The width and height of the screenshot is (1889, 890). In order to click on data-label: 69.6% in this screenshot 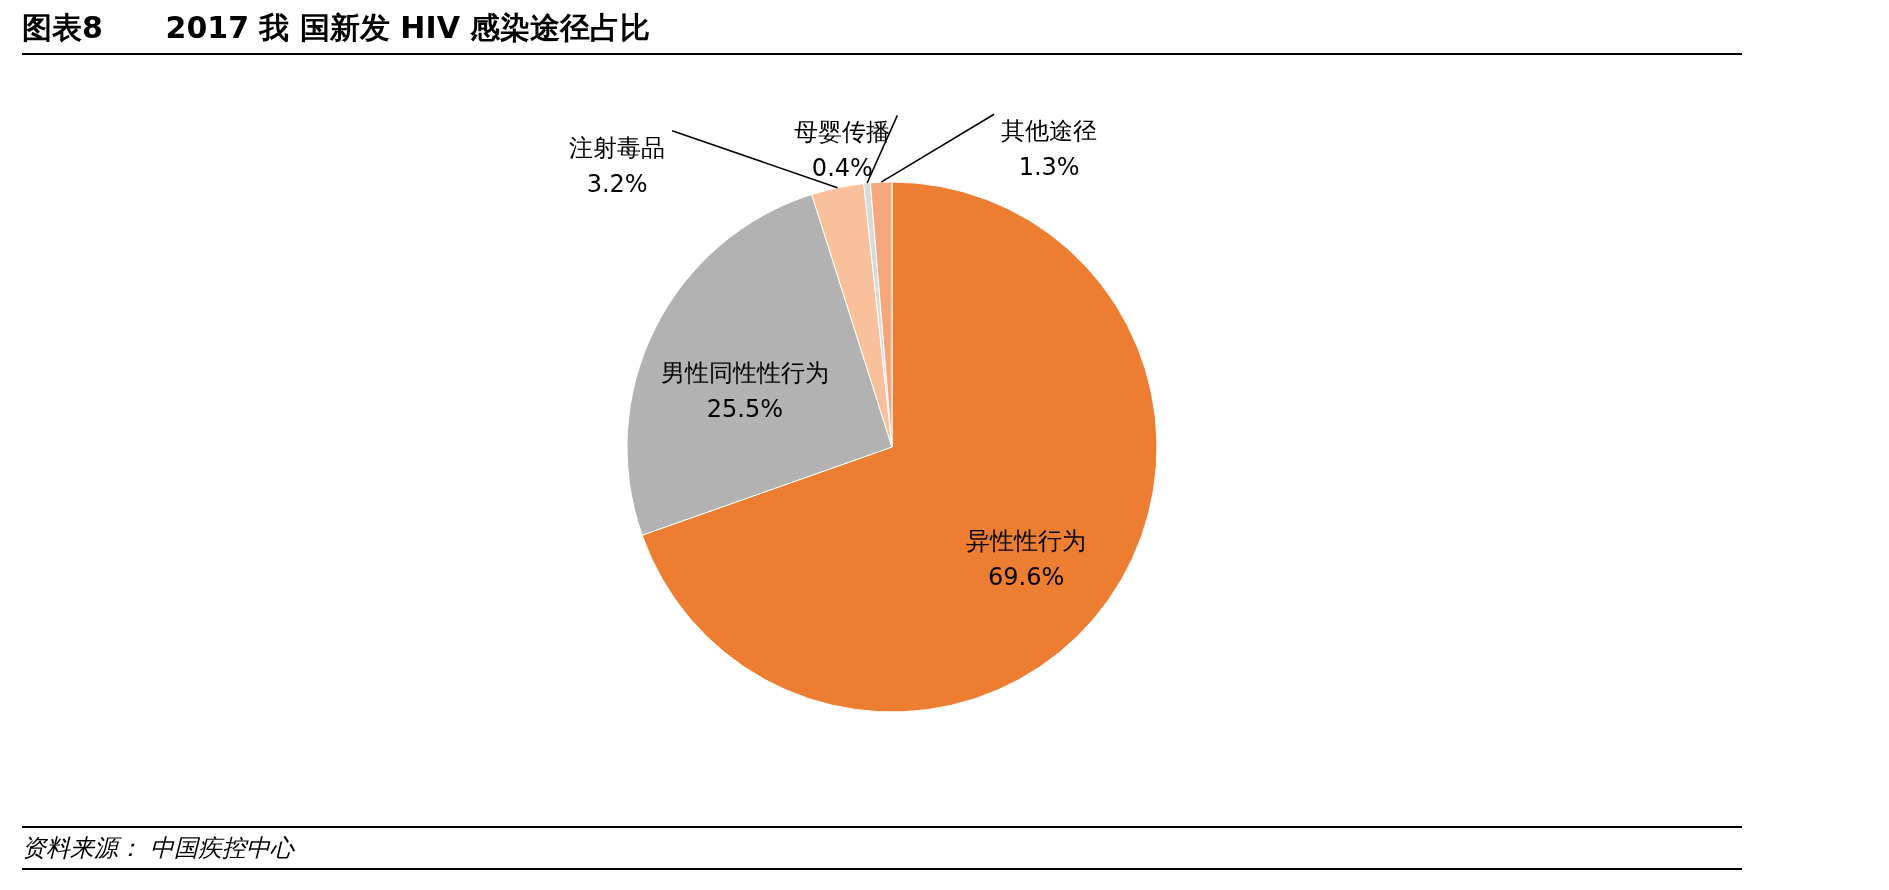, I will do `click(1026, 576)`.